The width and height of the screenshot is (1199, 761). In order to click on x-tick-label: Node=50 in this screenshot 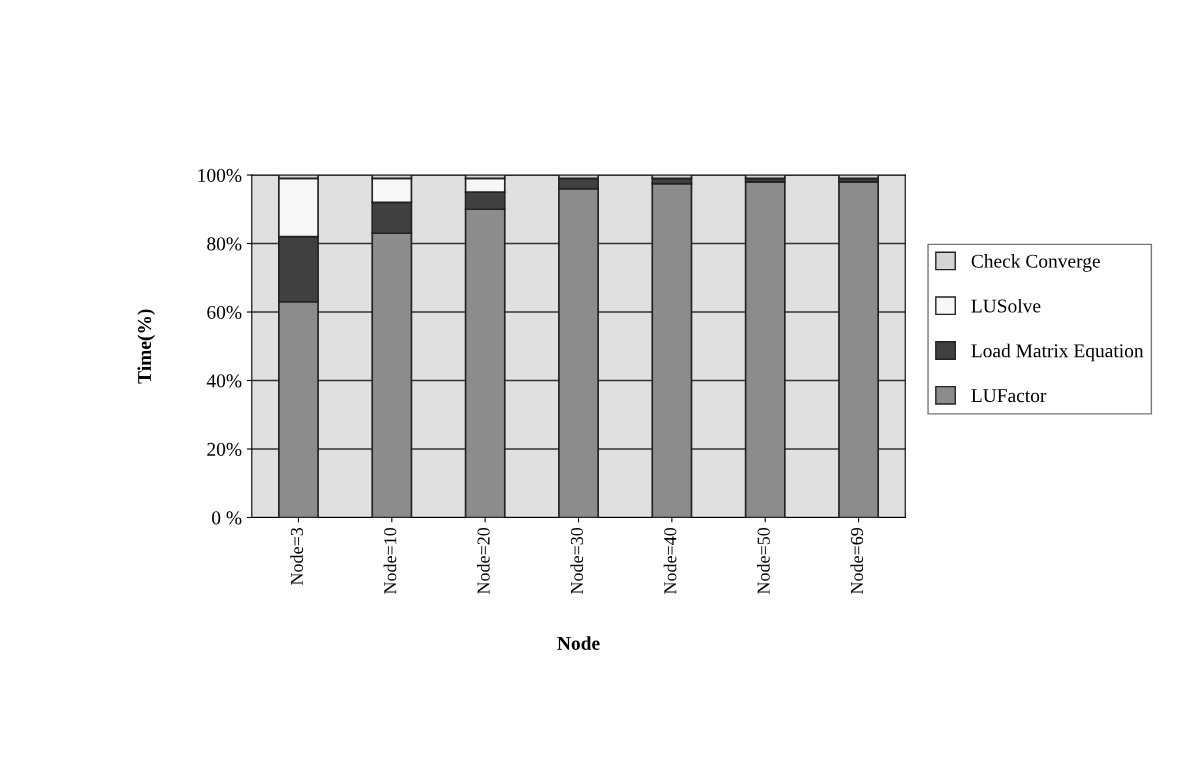, I will do `click(763, 561)`.